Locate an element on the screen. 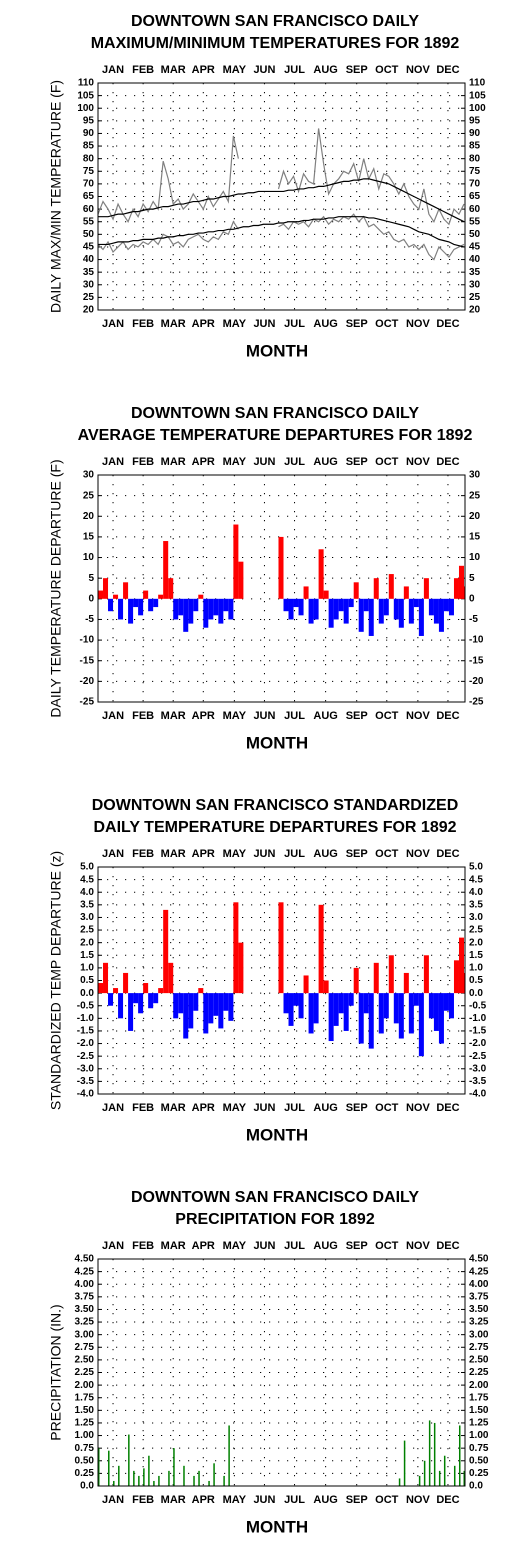 Image resolution: width=520 pixels, height=1558 pixels. y-tick-label-right: 4.50 is located at coordinates (479, 1259).